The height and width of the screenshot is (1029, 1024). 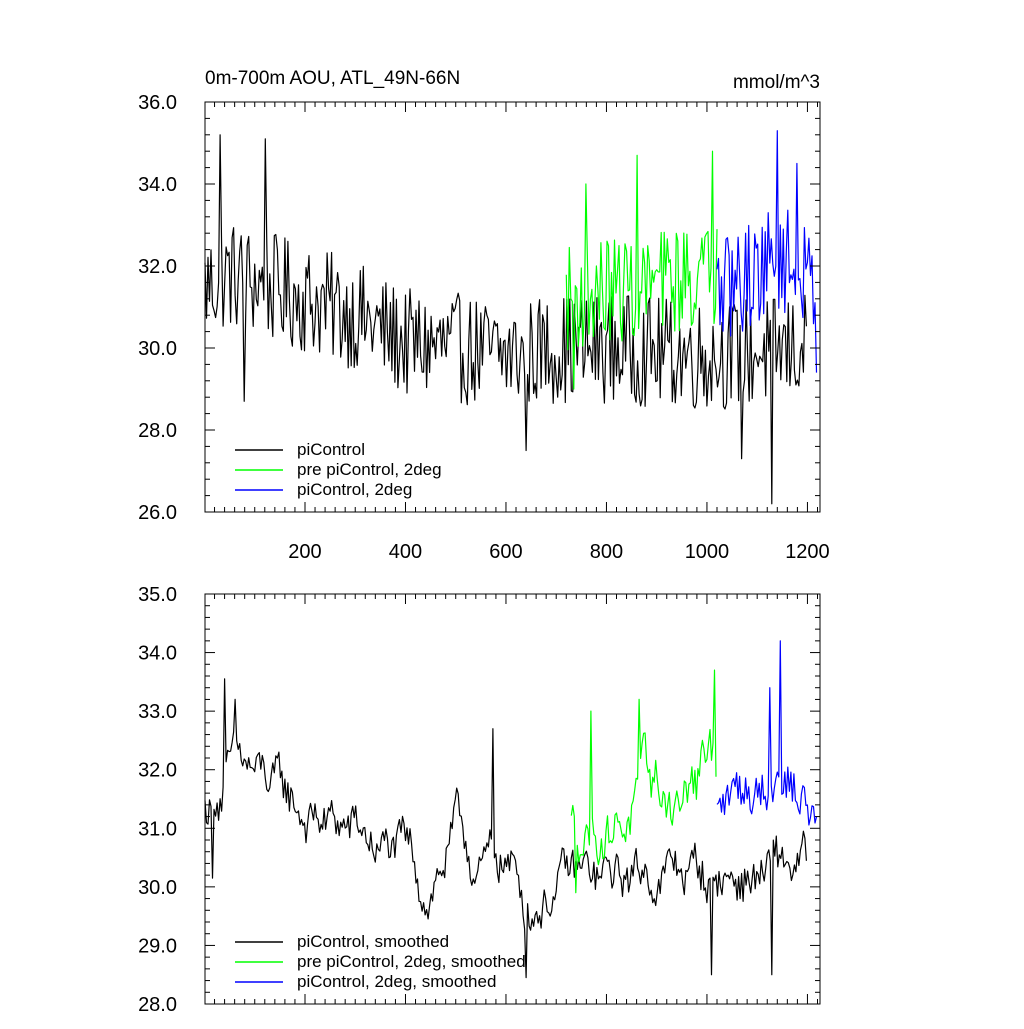 I want to click on x-tick-label: 600, so click(x=505, y=552).